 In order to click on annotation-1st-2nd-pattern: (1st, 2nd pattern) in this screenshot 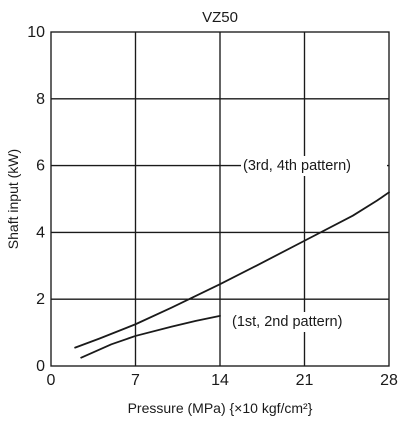, I will do `click(287, 322)`.